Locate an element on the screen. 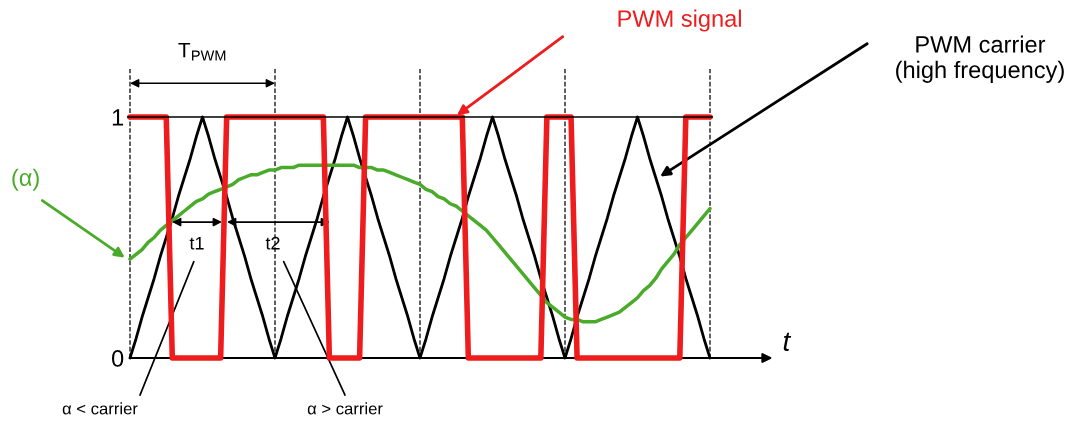 The image size is (1083, 435). y-tick-label: 1 is located at coordinates (118, 117).